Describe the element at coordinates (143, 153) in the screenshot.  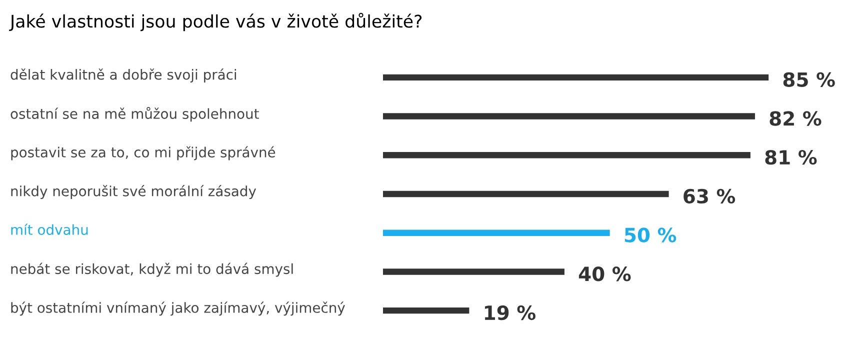
I see `y-tick-label: postavit se za to, co mi přijde správné` at that location.